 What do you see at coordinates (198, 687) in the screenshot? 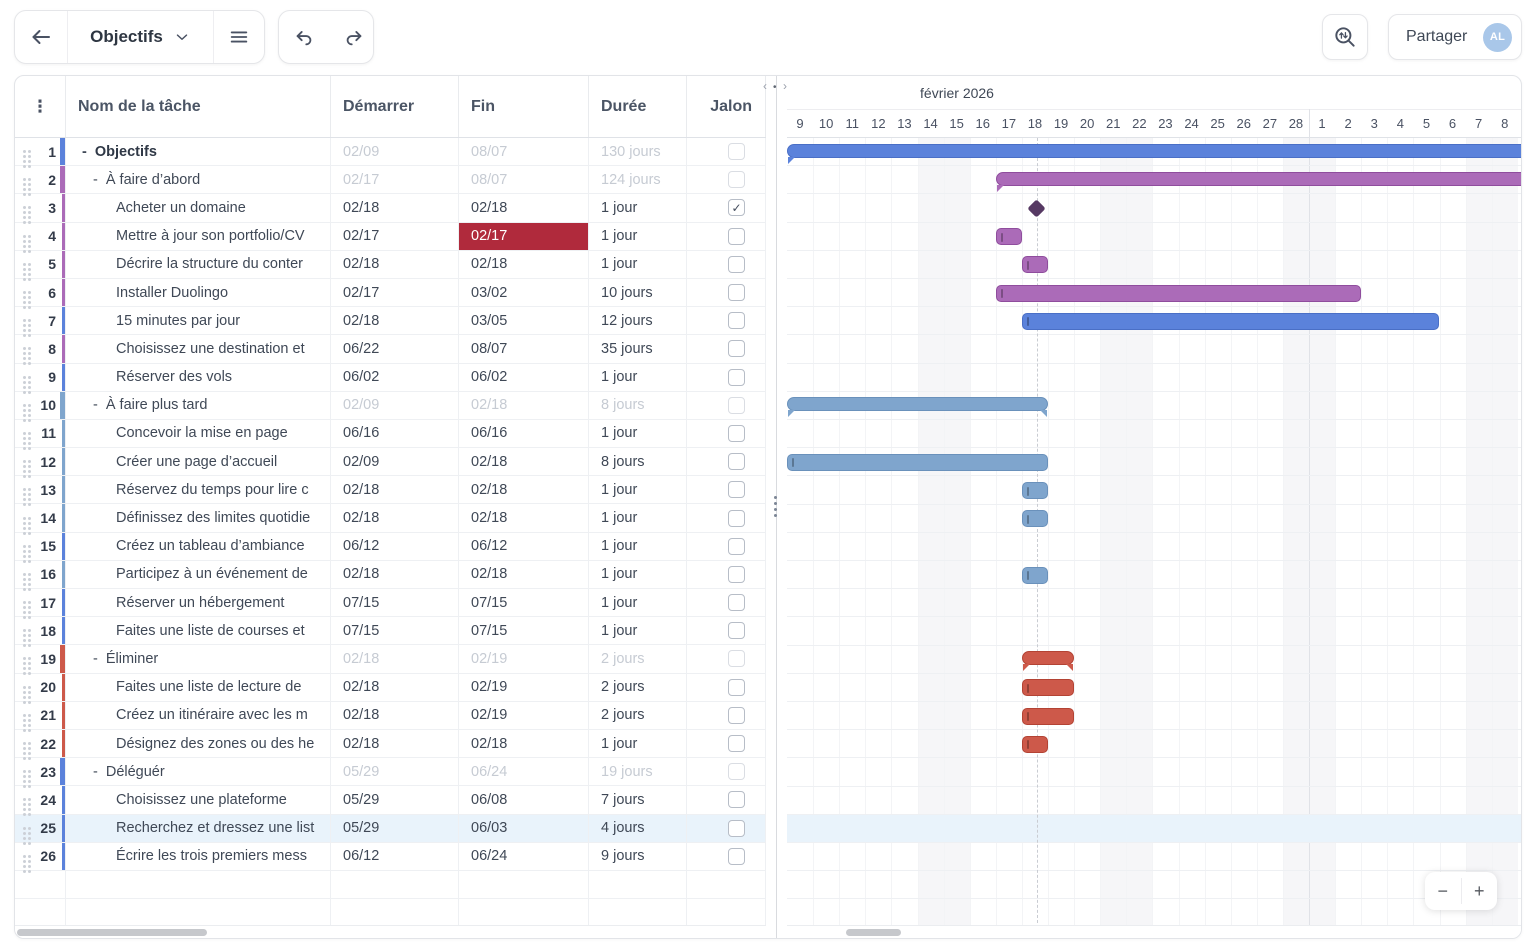
I see `task-name-cell: Faites une liste de lecture de` at bounding box center [198, 687].